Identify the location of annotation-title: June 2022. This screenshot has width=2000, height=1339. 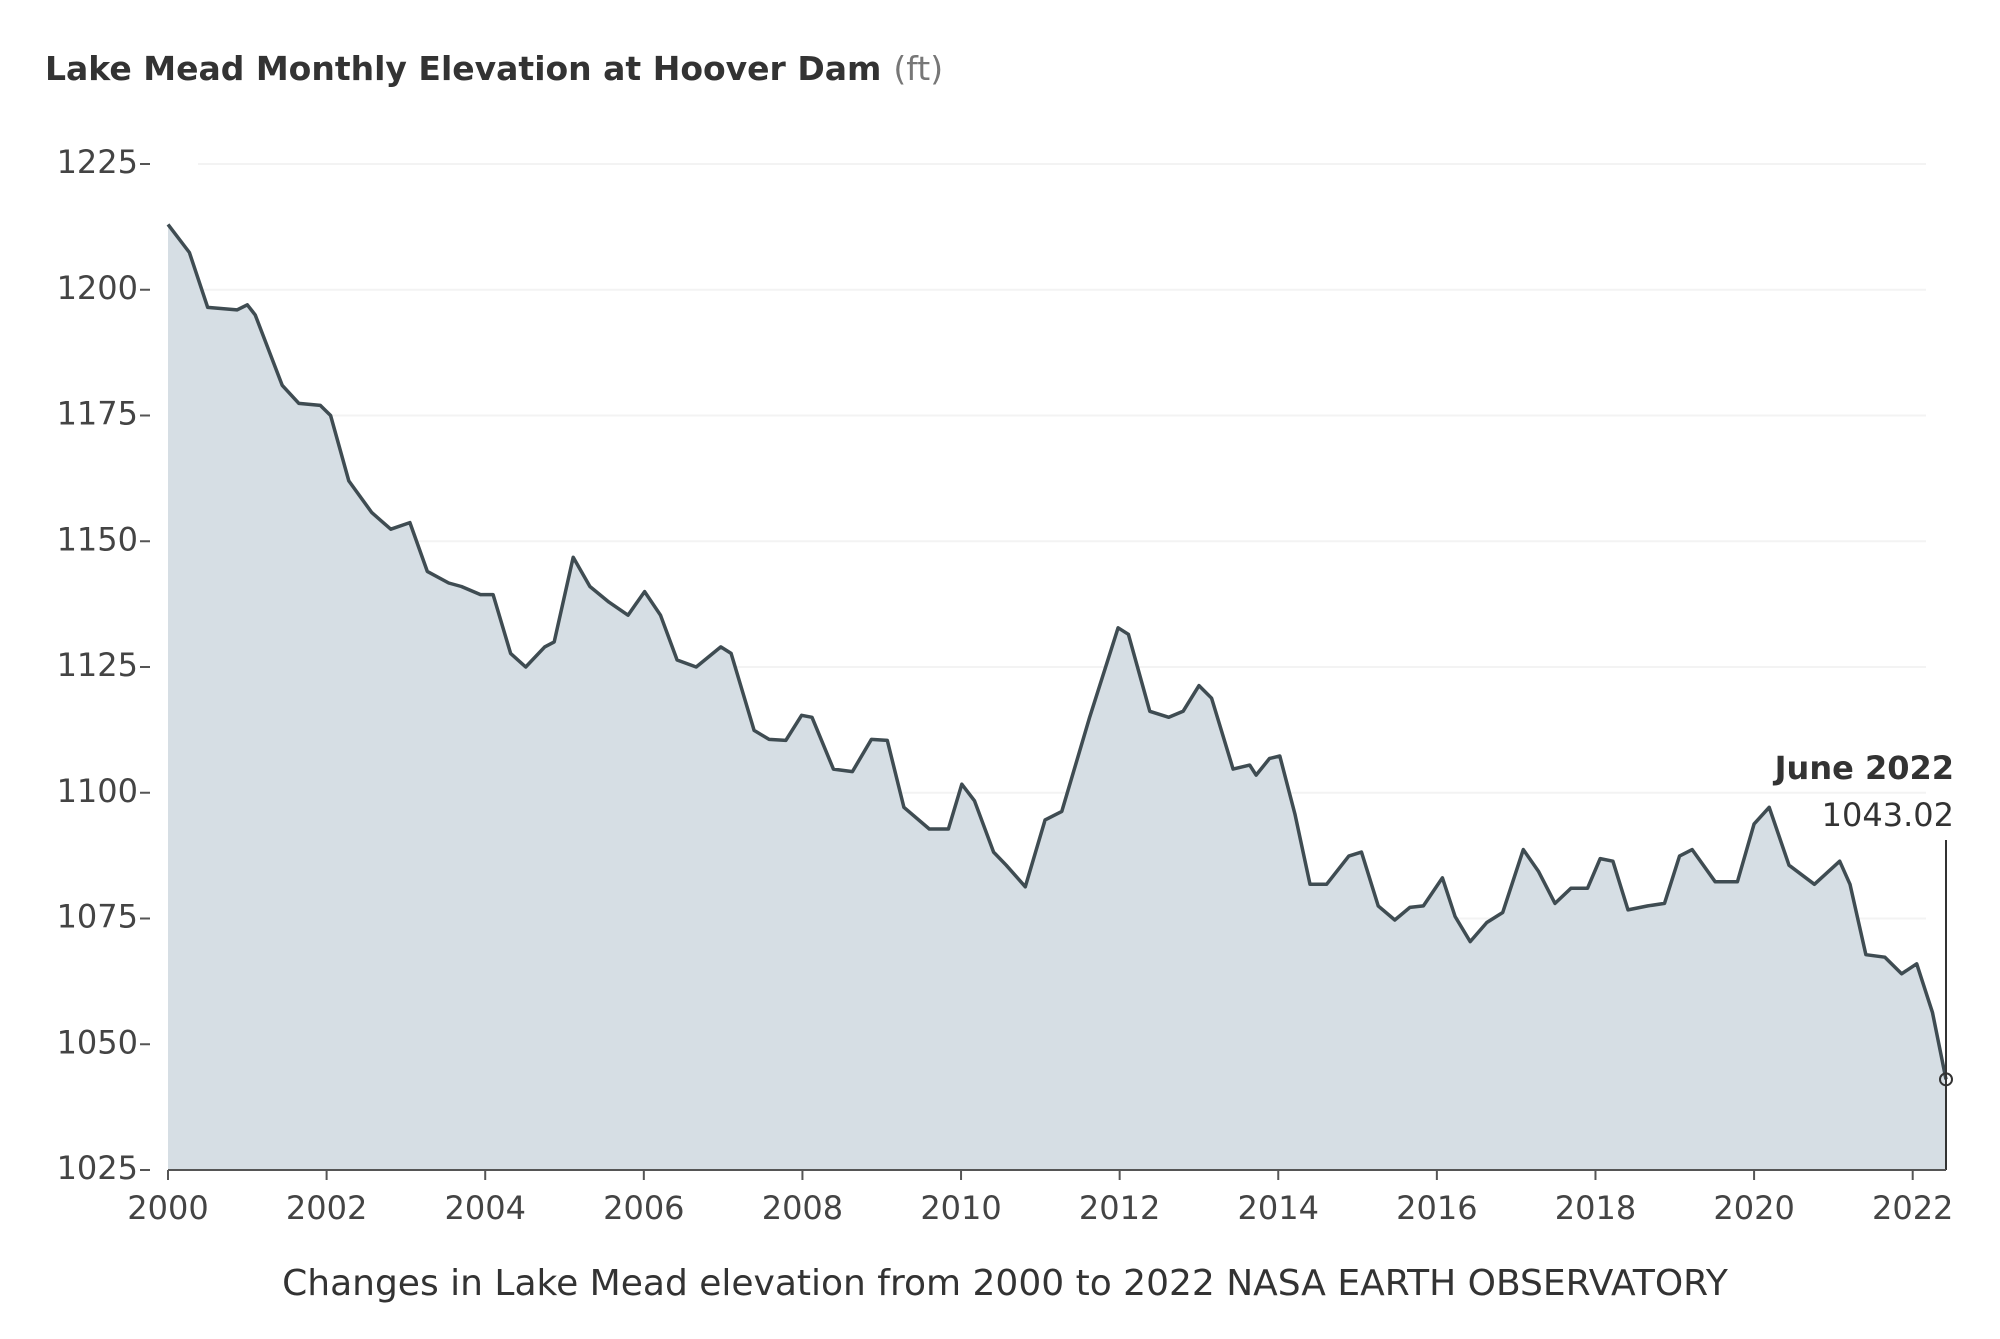
(1863, 768).